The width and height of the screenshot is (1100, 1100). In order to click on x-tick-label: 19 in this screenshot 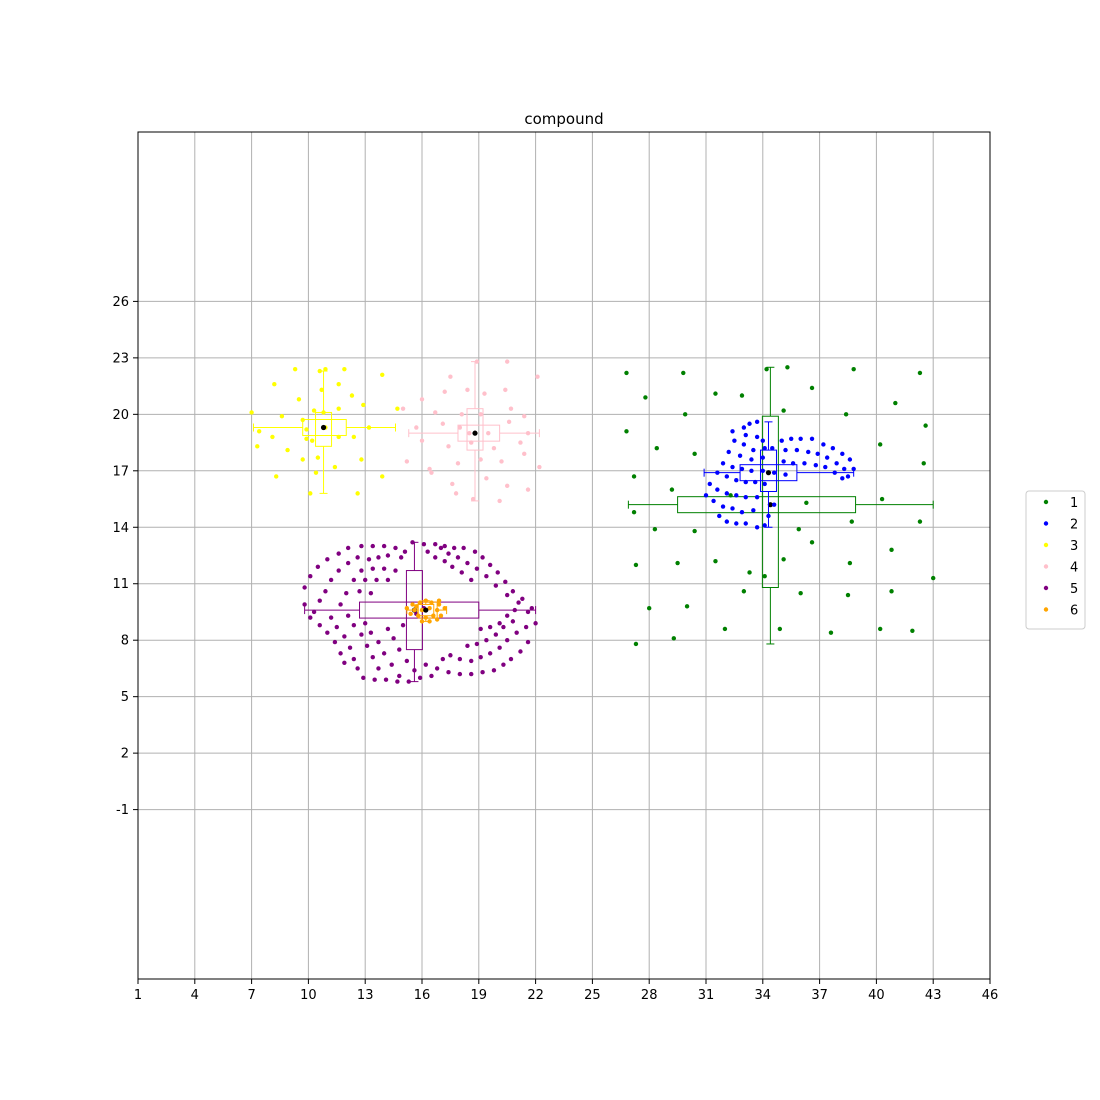, I will do `click(479, 995)`.